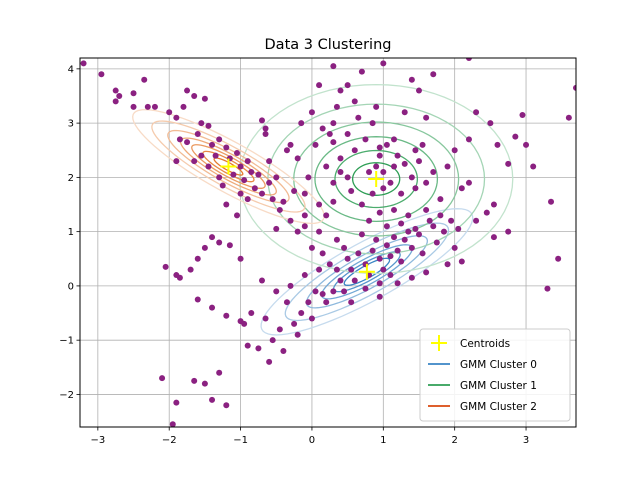 Image resolution: width=640 pixels, height=484 pixels. Describe the element at coordinates (454, 440) in the screenshot. I see `x-tick-label: 2` at that location.